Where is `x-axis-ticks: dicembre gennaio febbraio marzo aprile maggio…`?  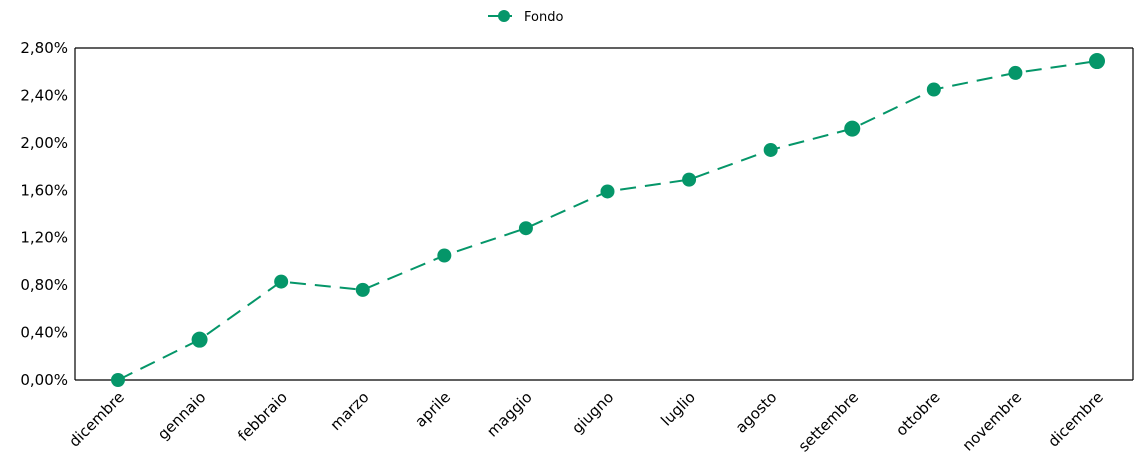 x-axis-ticks: dicembre gennaio febbraio marzo aprile maggio… is located at coordinates (585, 421).